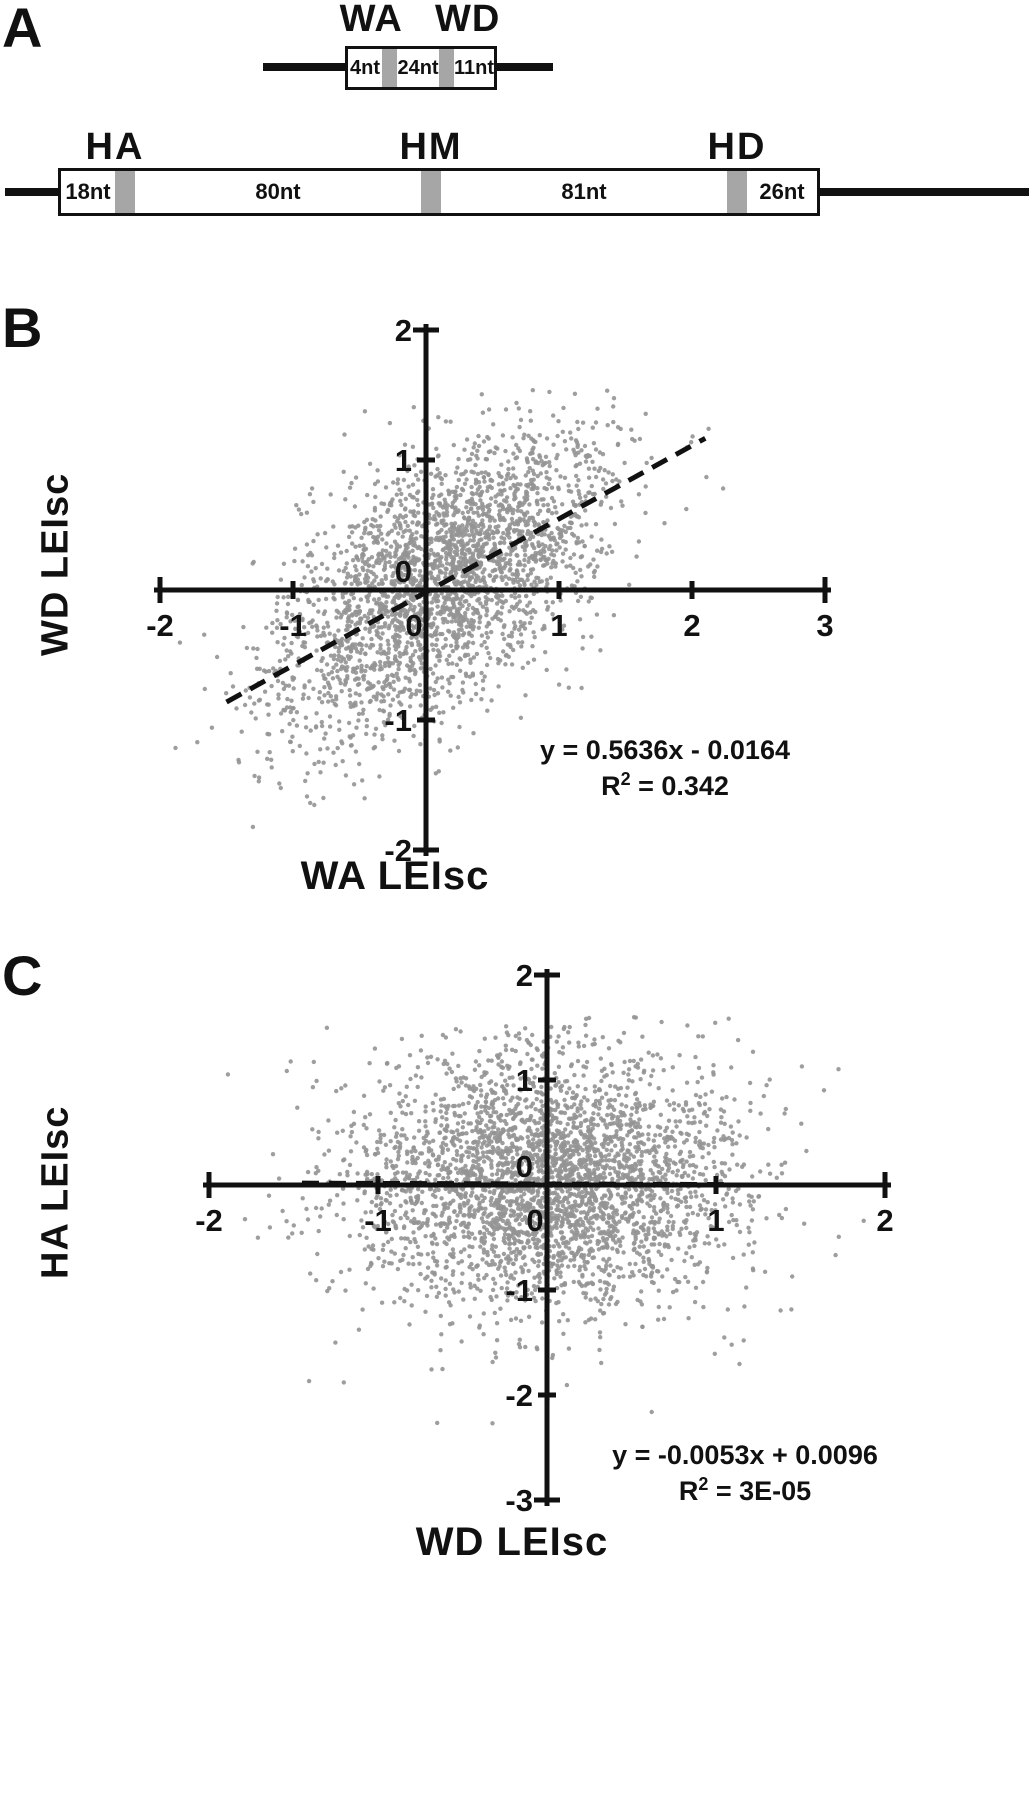 This screenshot has height=1800, width=1034. What do you see at coordinates (665, 750) in the screenshot?
I see `regression-equation: y = 0.5636x - 0.0164` at bounding box center [665, 750].